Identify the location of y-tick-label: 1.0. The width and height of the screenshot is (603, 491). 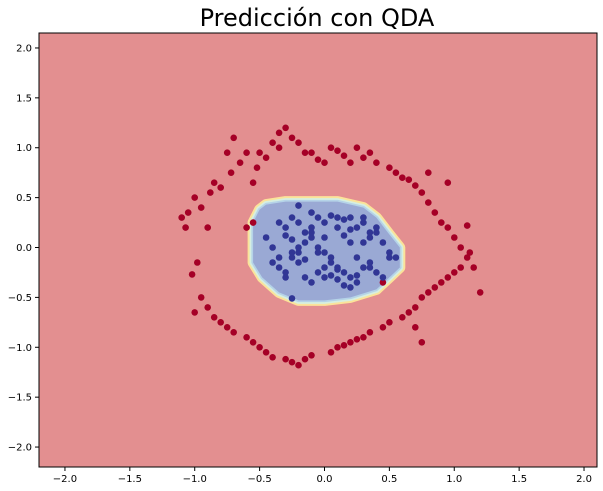
(24, 148).